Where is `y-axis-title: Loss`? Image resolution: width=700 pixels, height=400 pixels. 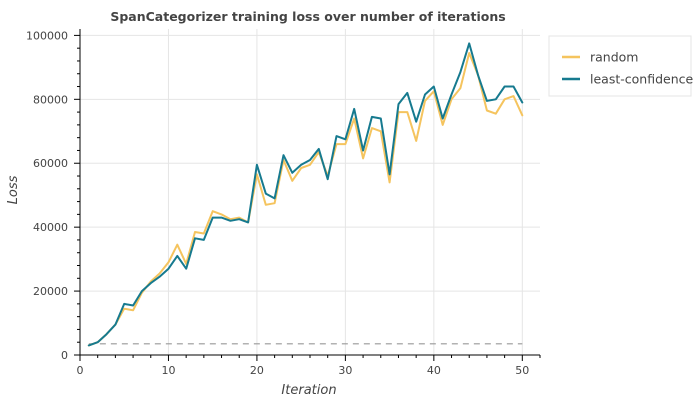 y-axis-title: Loss is located at coordinates (13, 189).